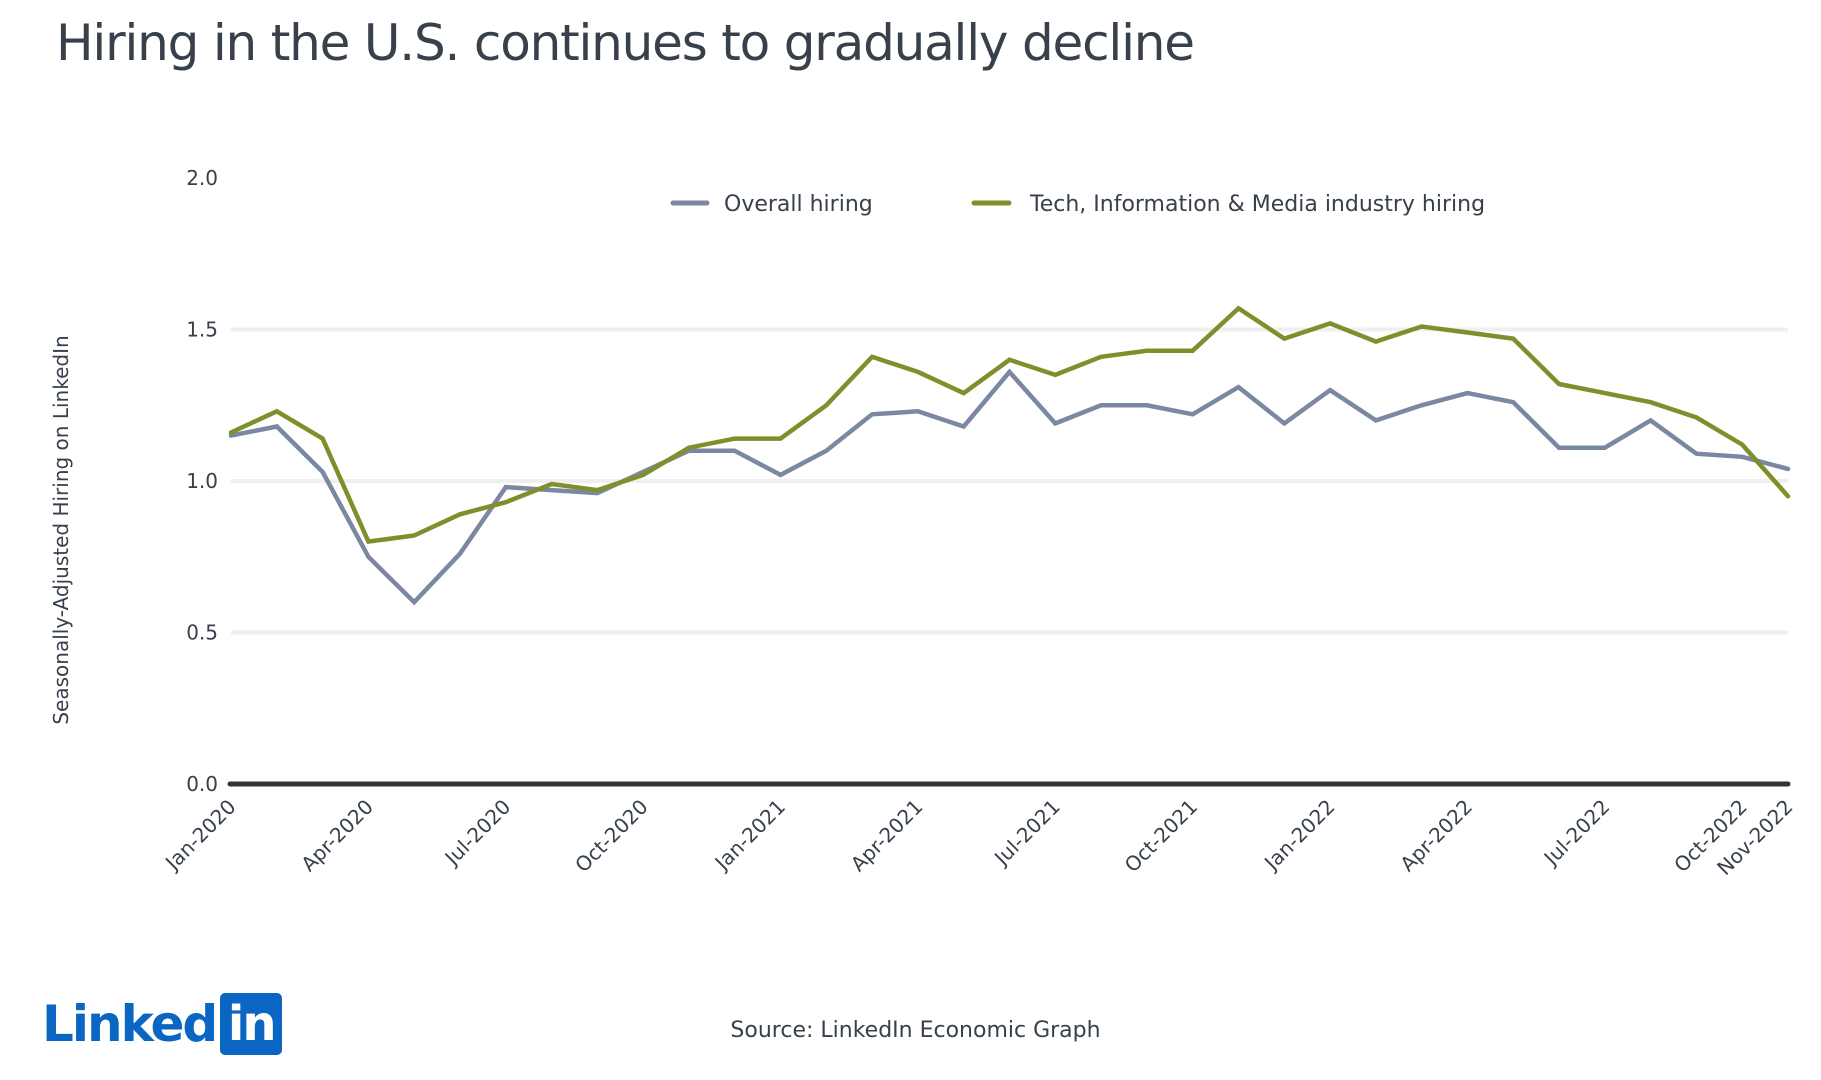  I want to click on y-axis-ticks: 0.0 0.5 1.0 1.5 2.0, so click(202, 481).